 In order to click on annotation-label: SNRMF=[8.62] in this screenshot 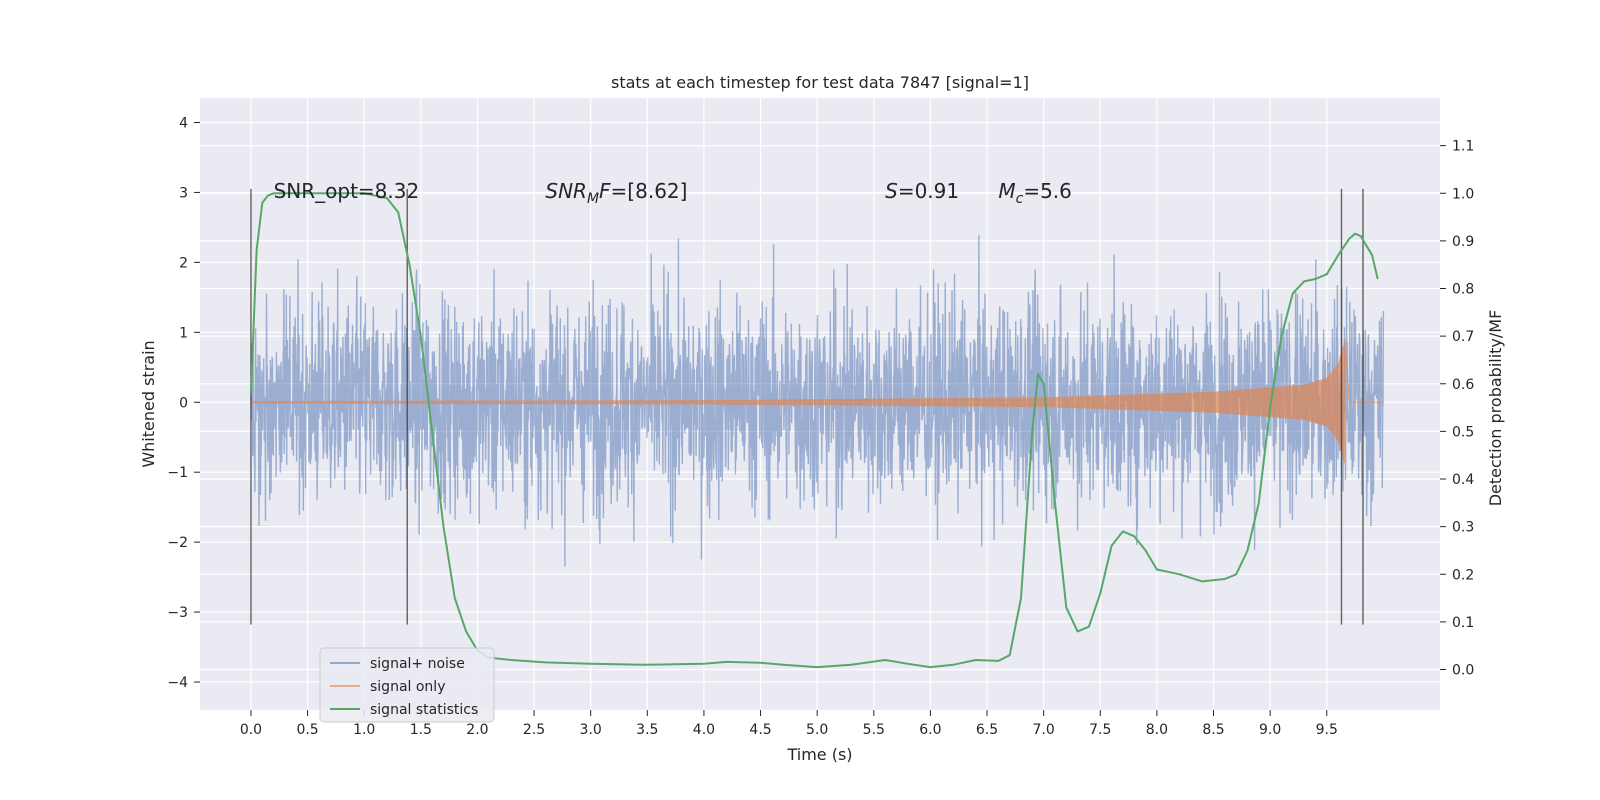, I will do `click(616, 193)`.